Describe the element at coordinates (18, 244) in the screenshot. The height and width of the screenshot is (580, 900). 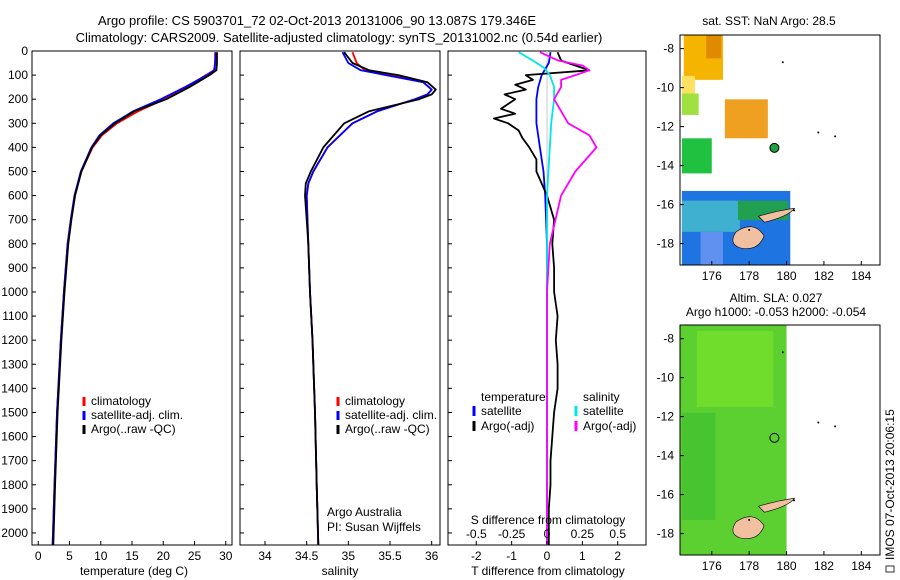
I see `depth-tick-label: 800` at that location.